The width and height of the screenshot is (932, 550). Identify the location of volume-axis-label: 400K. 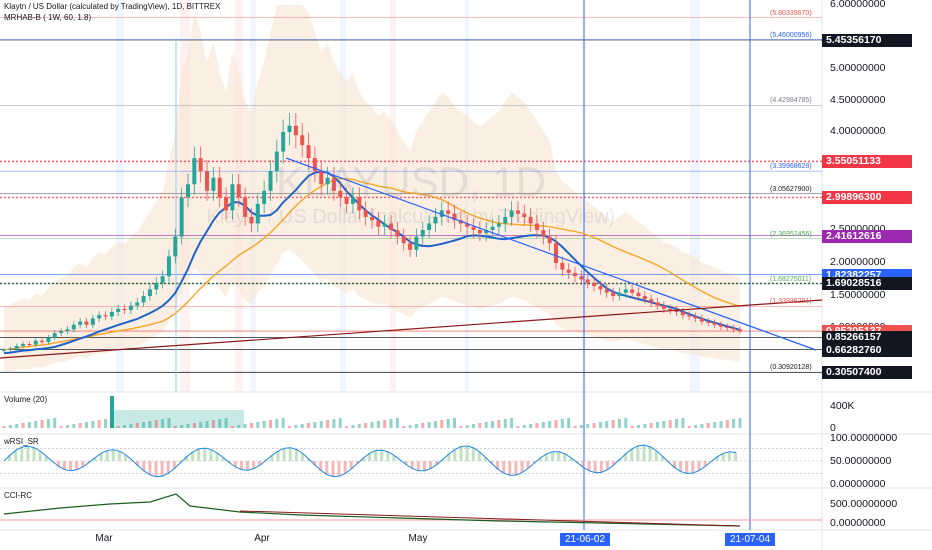
(842, 406).